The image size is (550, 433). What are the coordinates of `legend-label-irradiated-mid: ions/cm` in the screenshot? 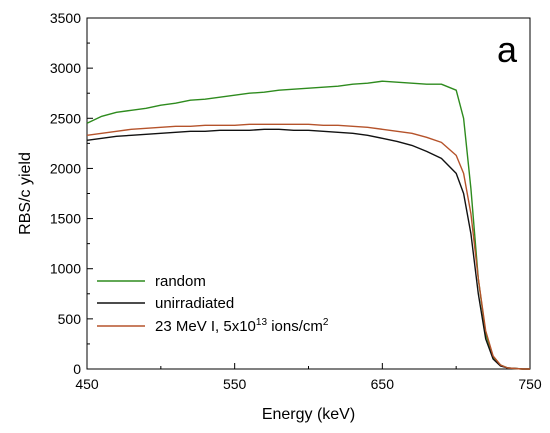 It's located at (295, 326).